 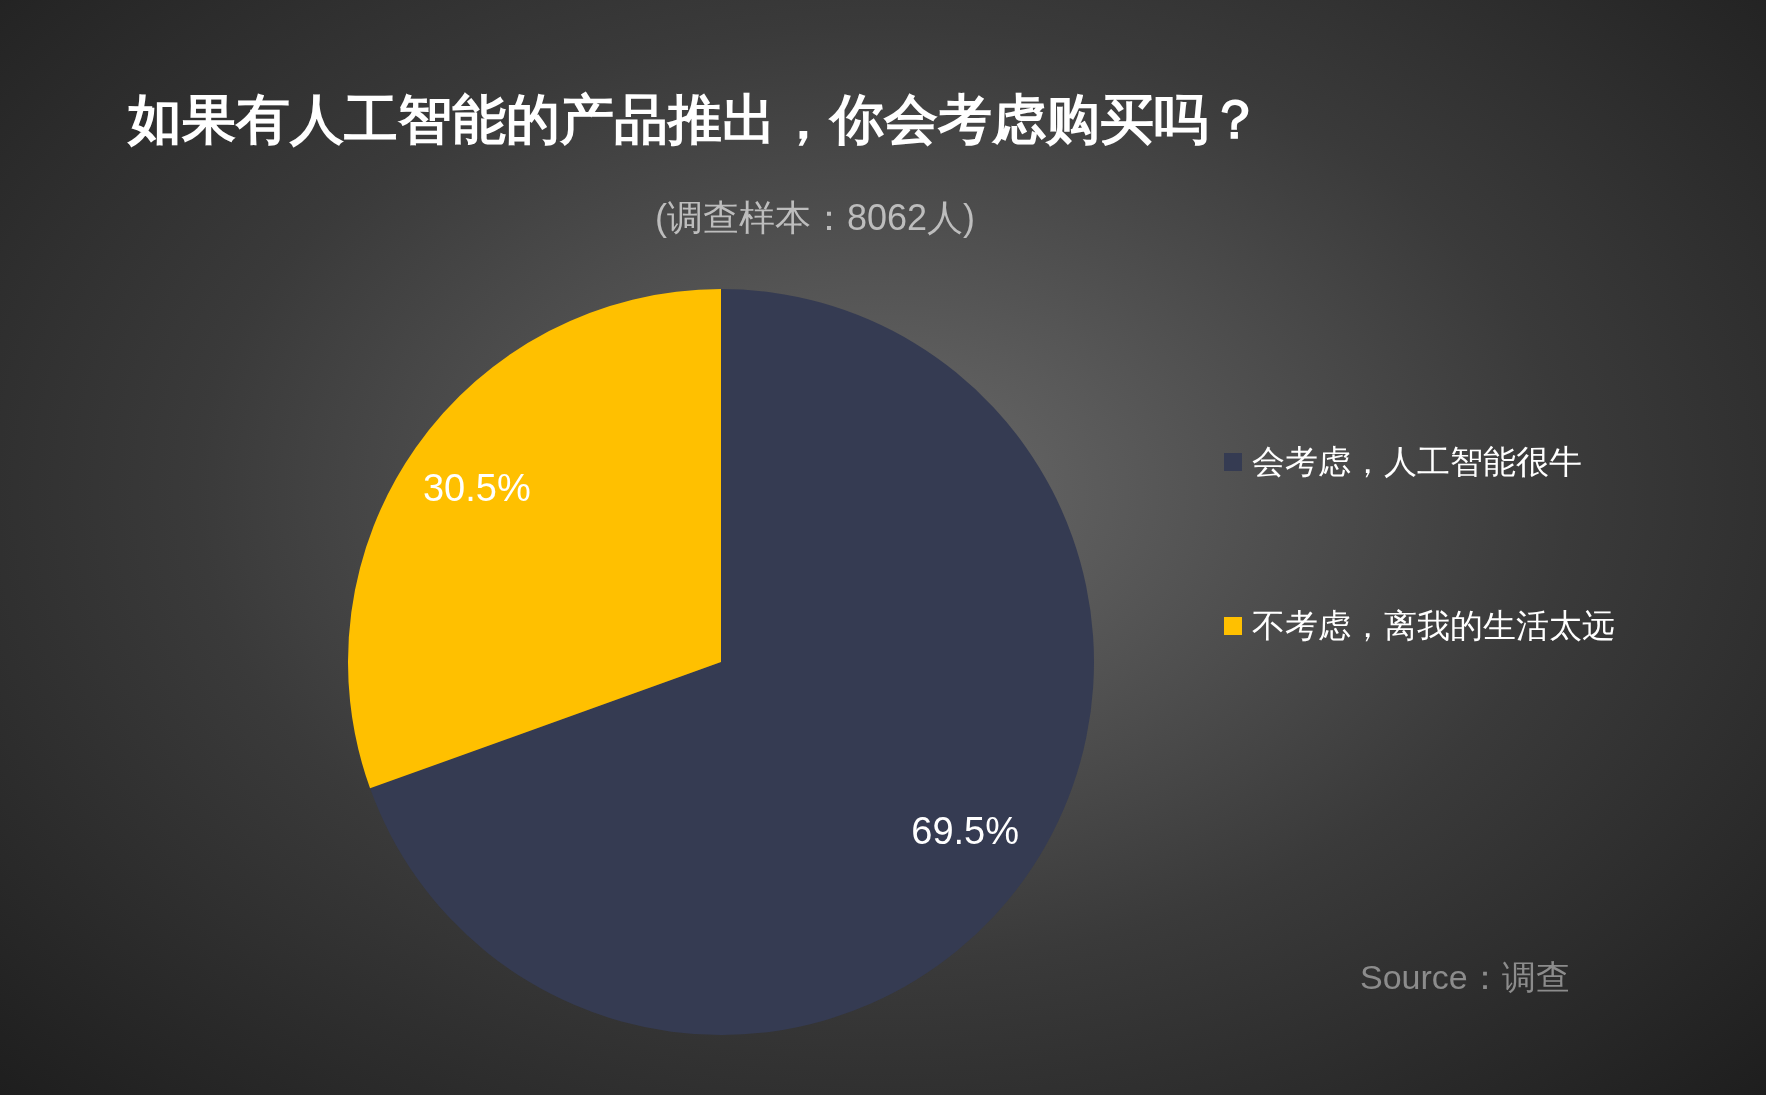 What do you see at coordinates (965, 831) in the screenshot?
I see `data-label: 69.5%` at bounding box center [965, 831].